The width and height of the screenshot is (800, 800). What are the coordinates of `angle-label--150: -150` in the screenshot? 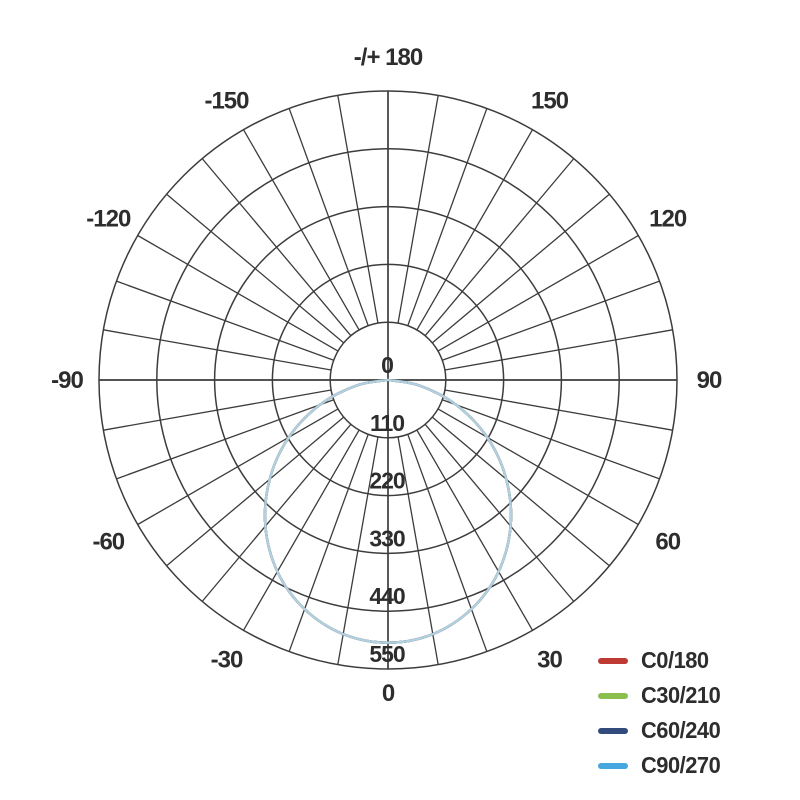 It's located at (226, 100).